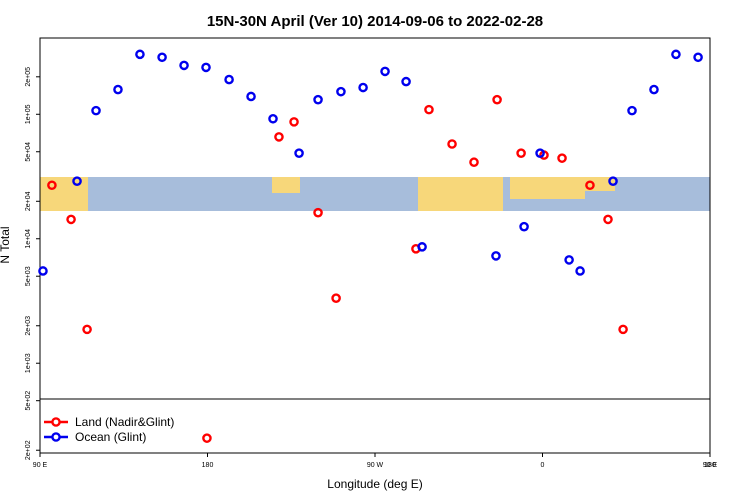  Describe the element at coordinates (28, 276) in the screenshot. I see `y-tick-label: 5e+03` at that location.